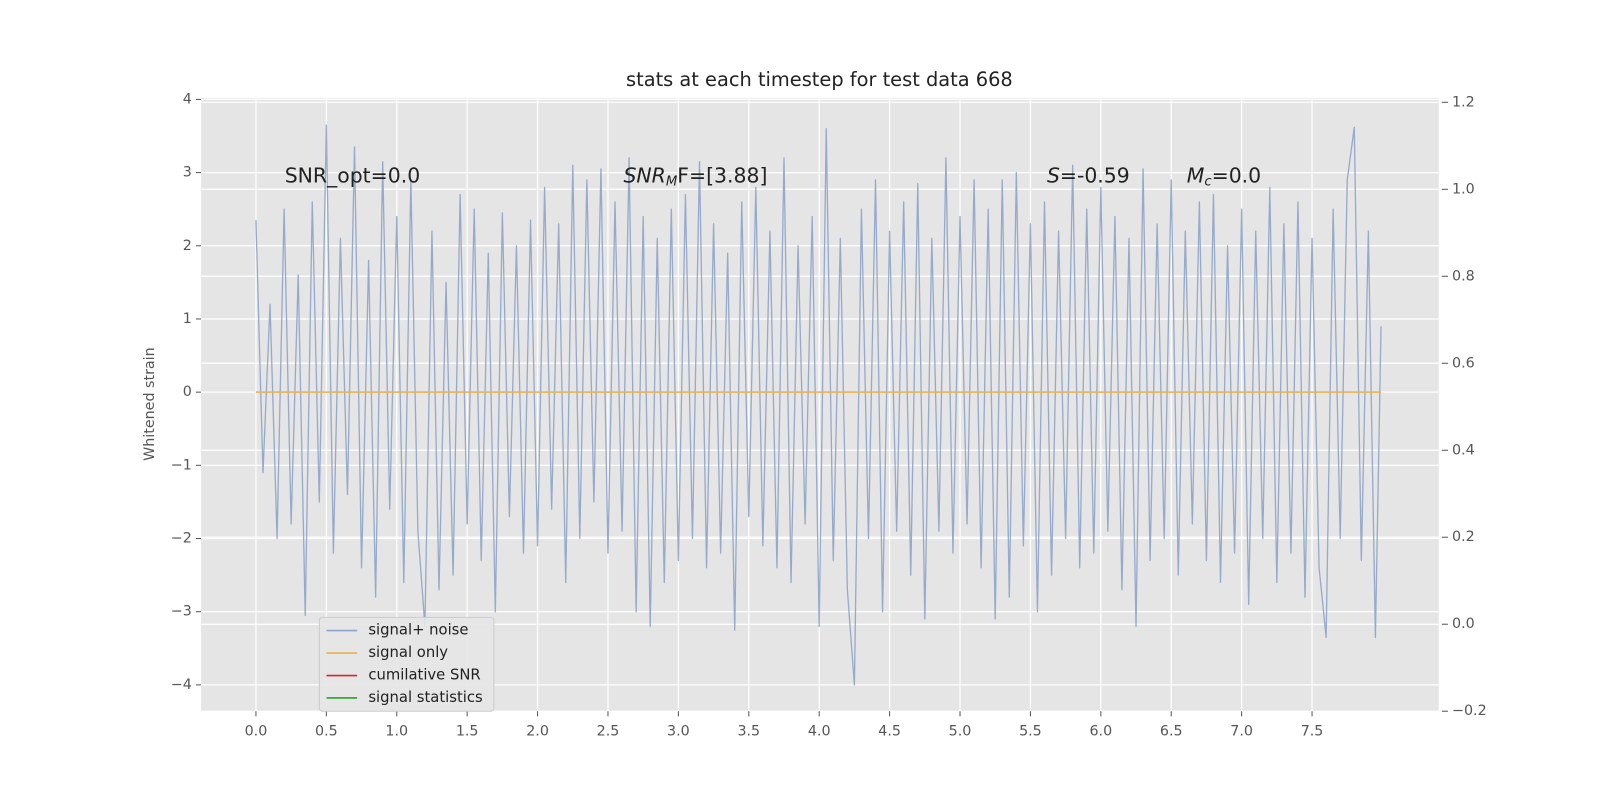  I want to click on annotations: SNR_opt=0.0 SNRMF=[3.88] S=-0.59 Mc=0.0, so click(773, 177).